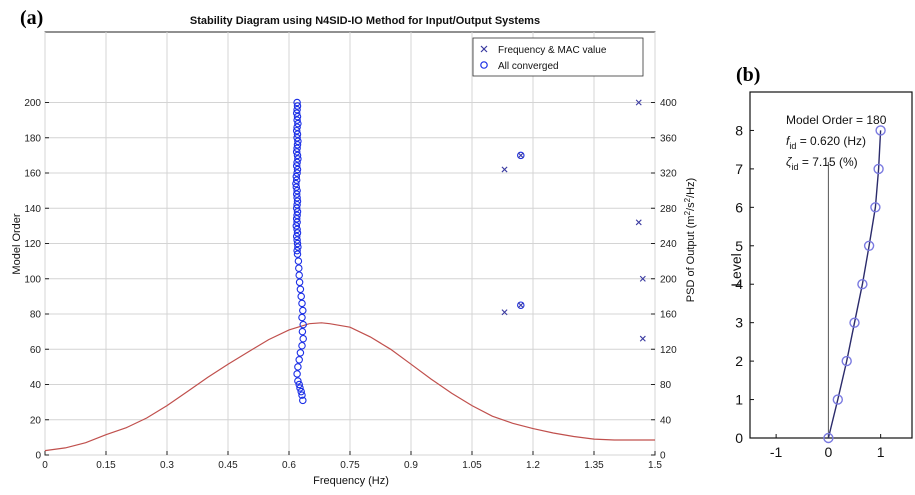  What do you see at coordinates (828, 162) in the screenshot?
I see `annotation-zeta-val: = 7.15 (%)` at bounding box center [828, 162].